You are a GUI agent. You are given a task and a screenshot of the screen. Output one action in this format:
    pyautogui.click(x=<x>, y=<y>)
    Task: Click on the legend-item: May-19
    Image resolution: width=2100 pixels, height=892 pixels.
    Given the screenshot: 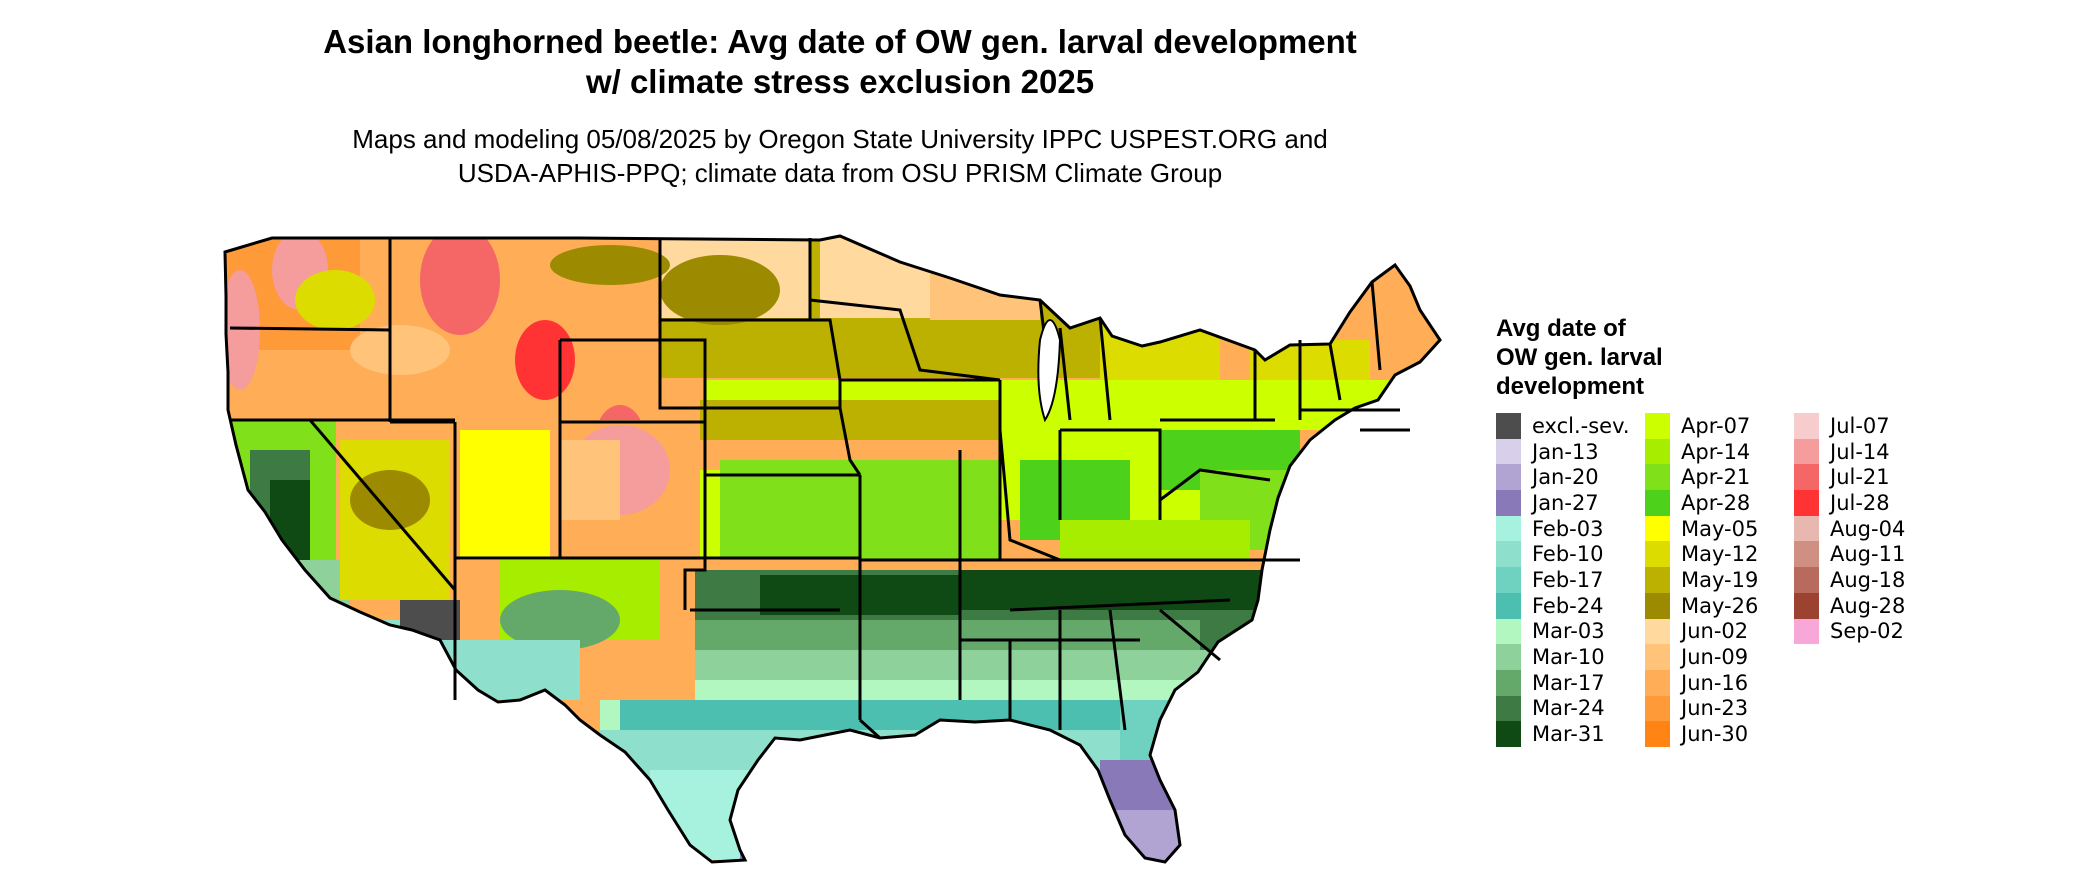 What is the action you would take?
    pyautogui.click(x=1701, y=580)
    